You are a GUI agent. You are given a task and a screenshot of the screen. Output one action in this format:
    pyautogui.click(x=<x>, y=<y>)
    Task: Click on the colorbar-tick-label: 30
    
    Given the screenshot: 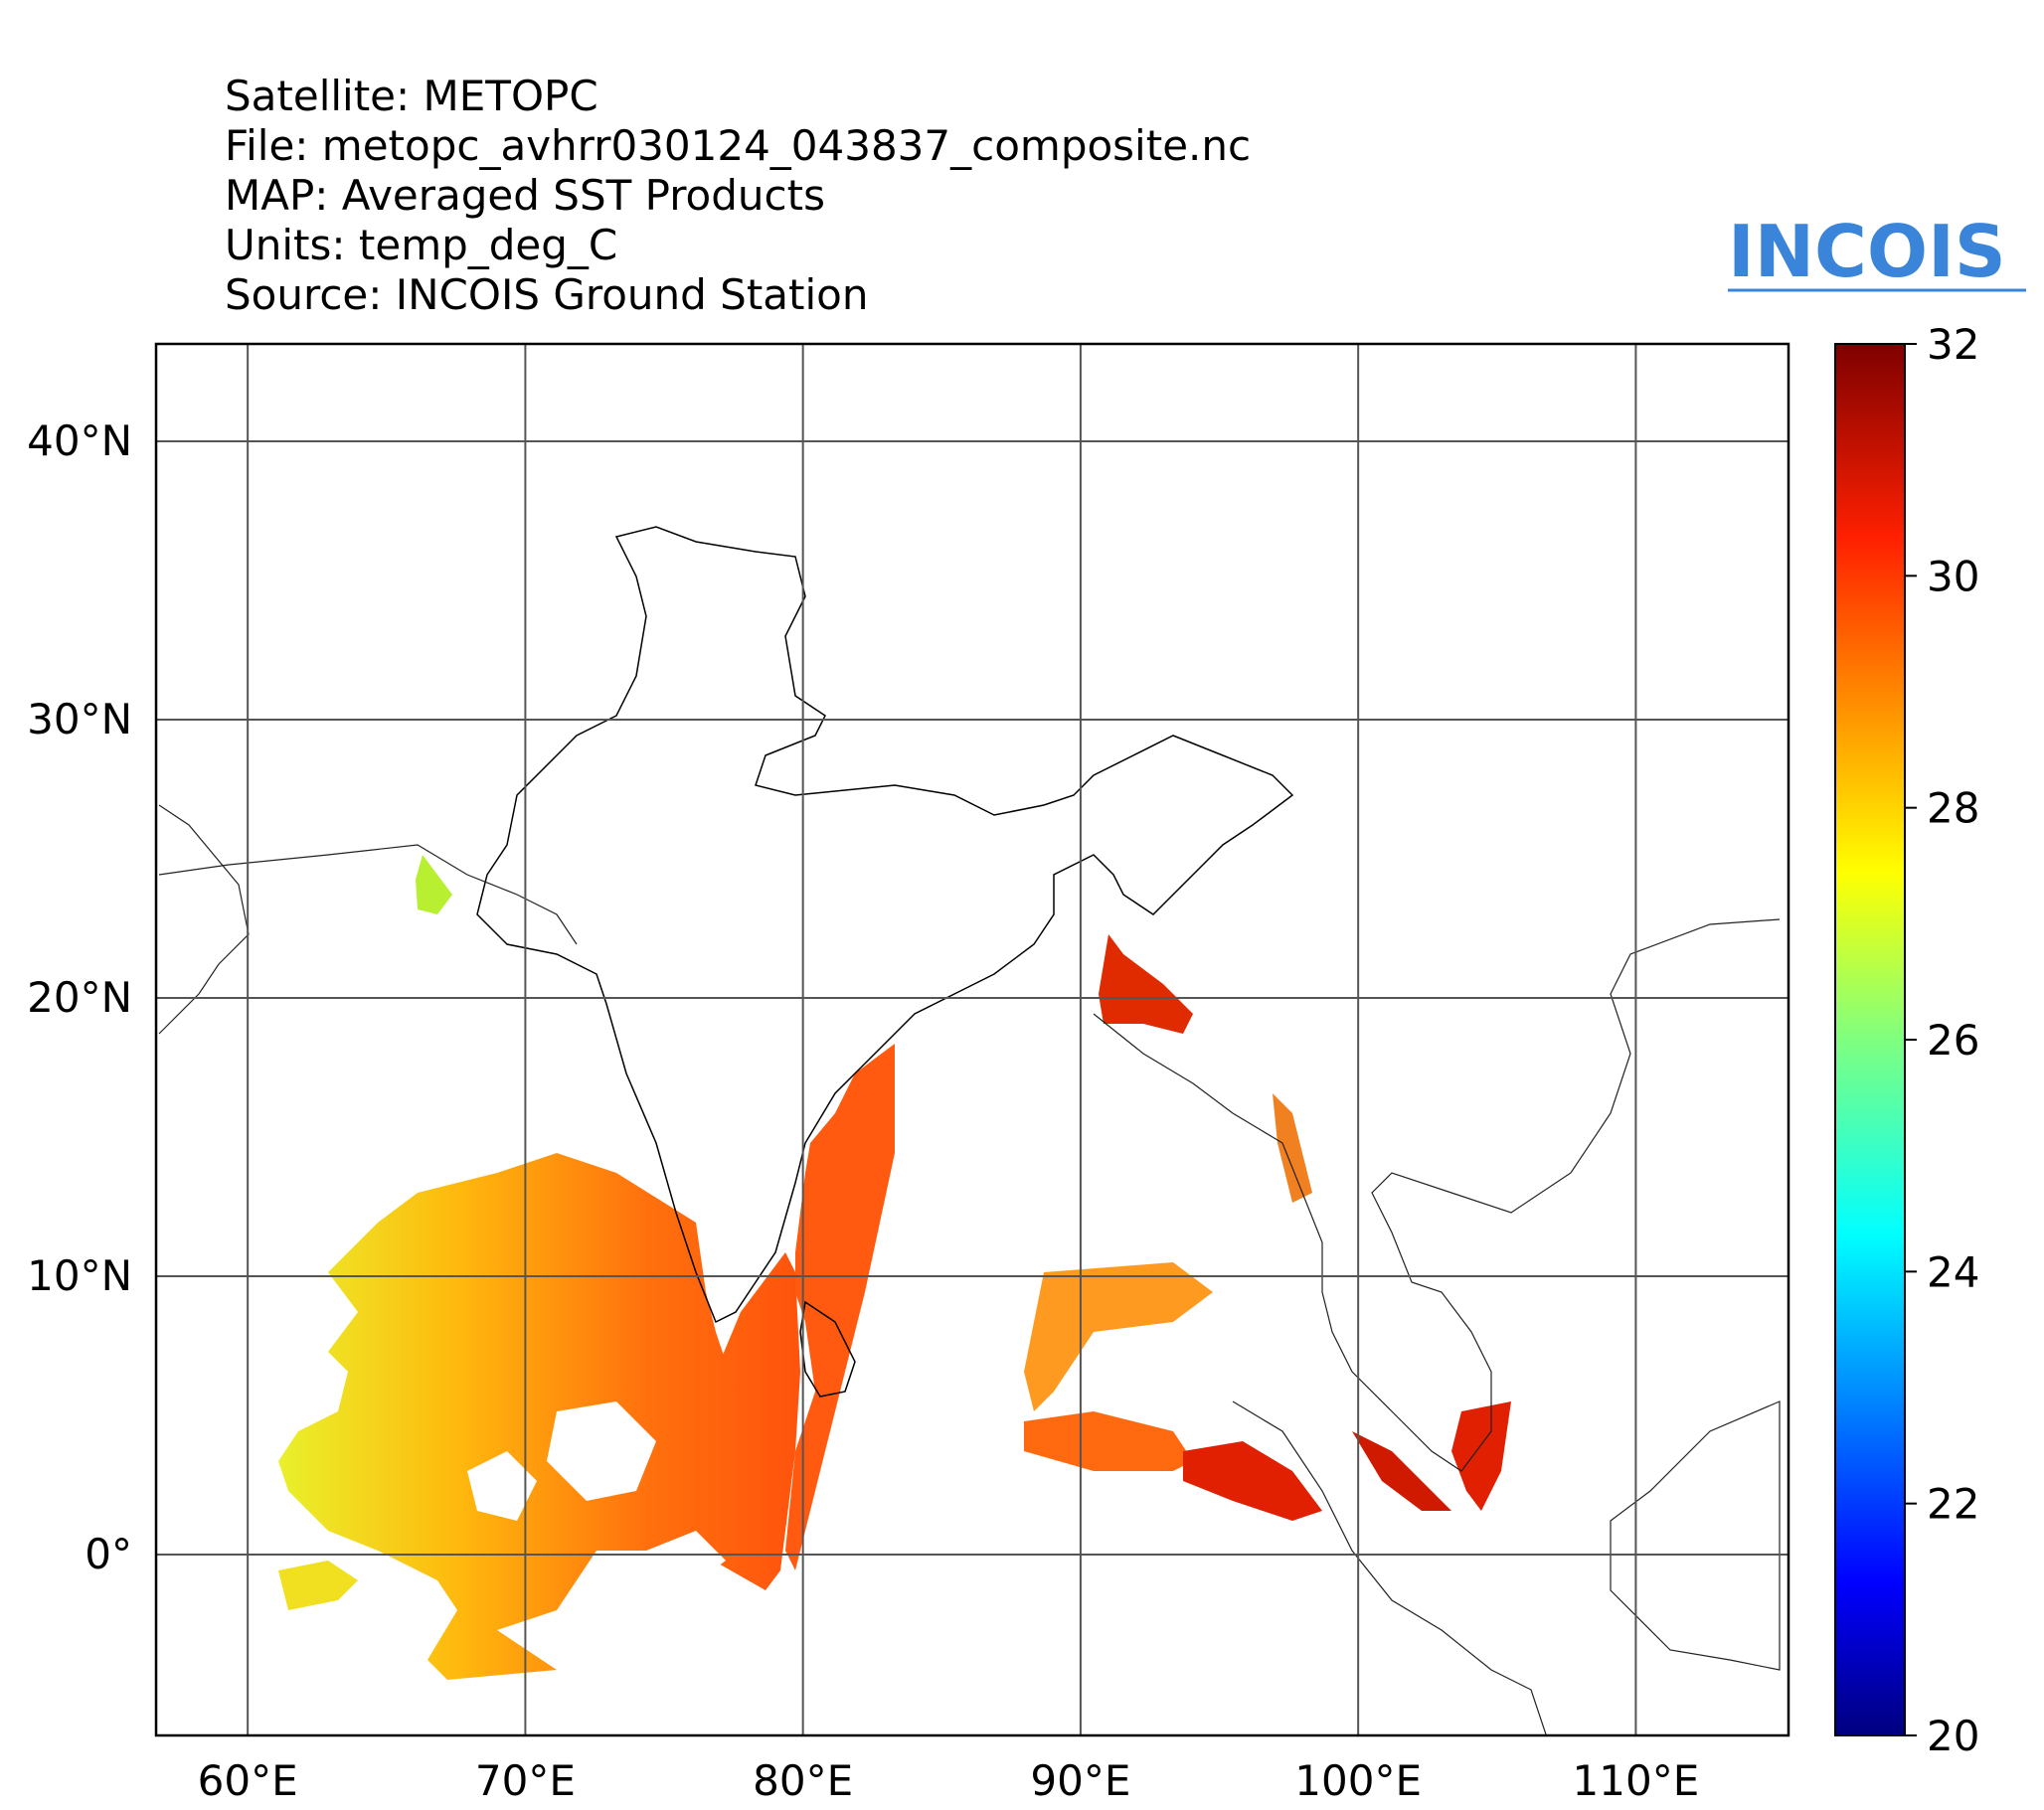 What is the action you would take?
    pyautogui.click(x=1953, y=576)
    